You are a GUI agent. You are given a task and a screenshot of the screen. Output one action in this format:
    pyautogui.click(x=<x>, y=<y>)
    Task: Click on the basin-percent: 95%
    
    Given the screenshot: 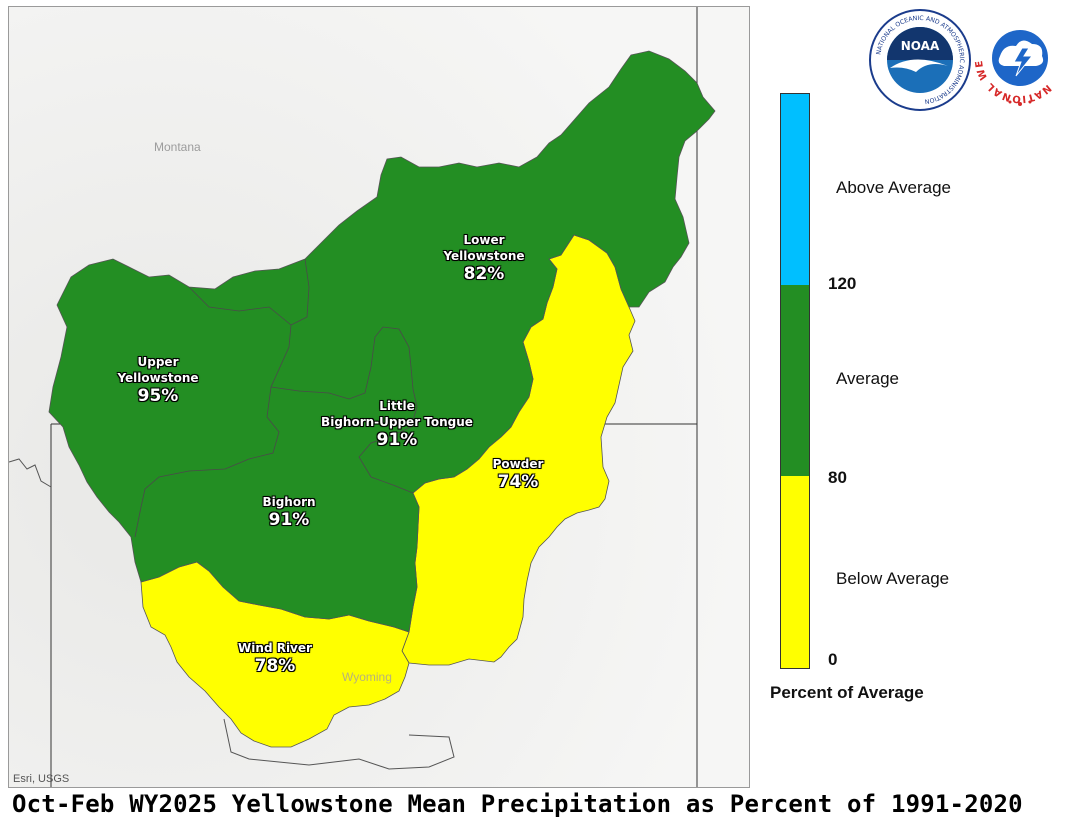 What is the action you would take?
    pyautogui.click(x=158, y=396)
    